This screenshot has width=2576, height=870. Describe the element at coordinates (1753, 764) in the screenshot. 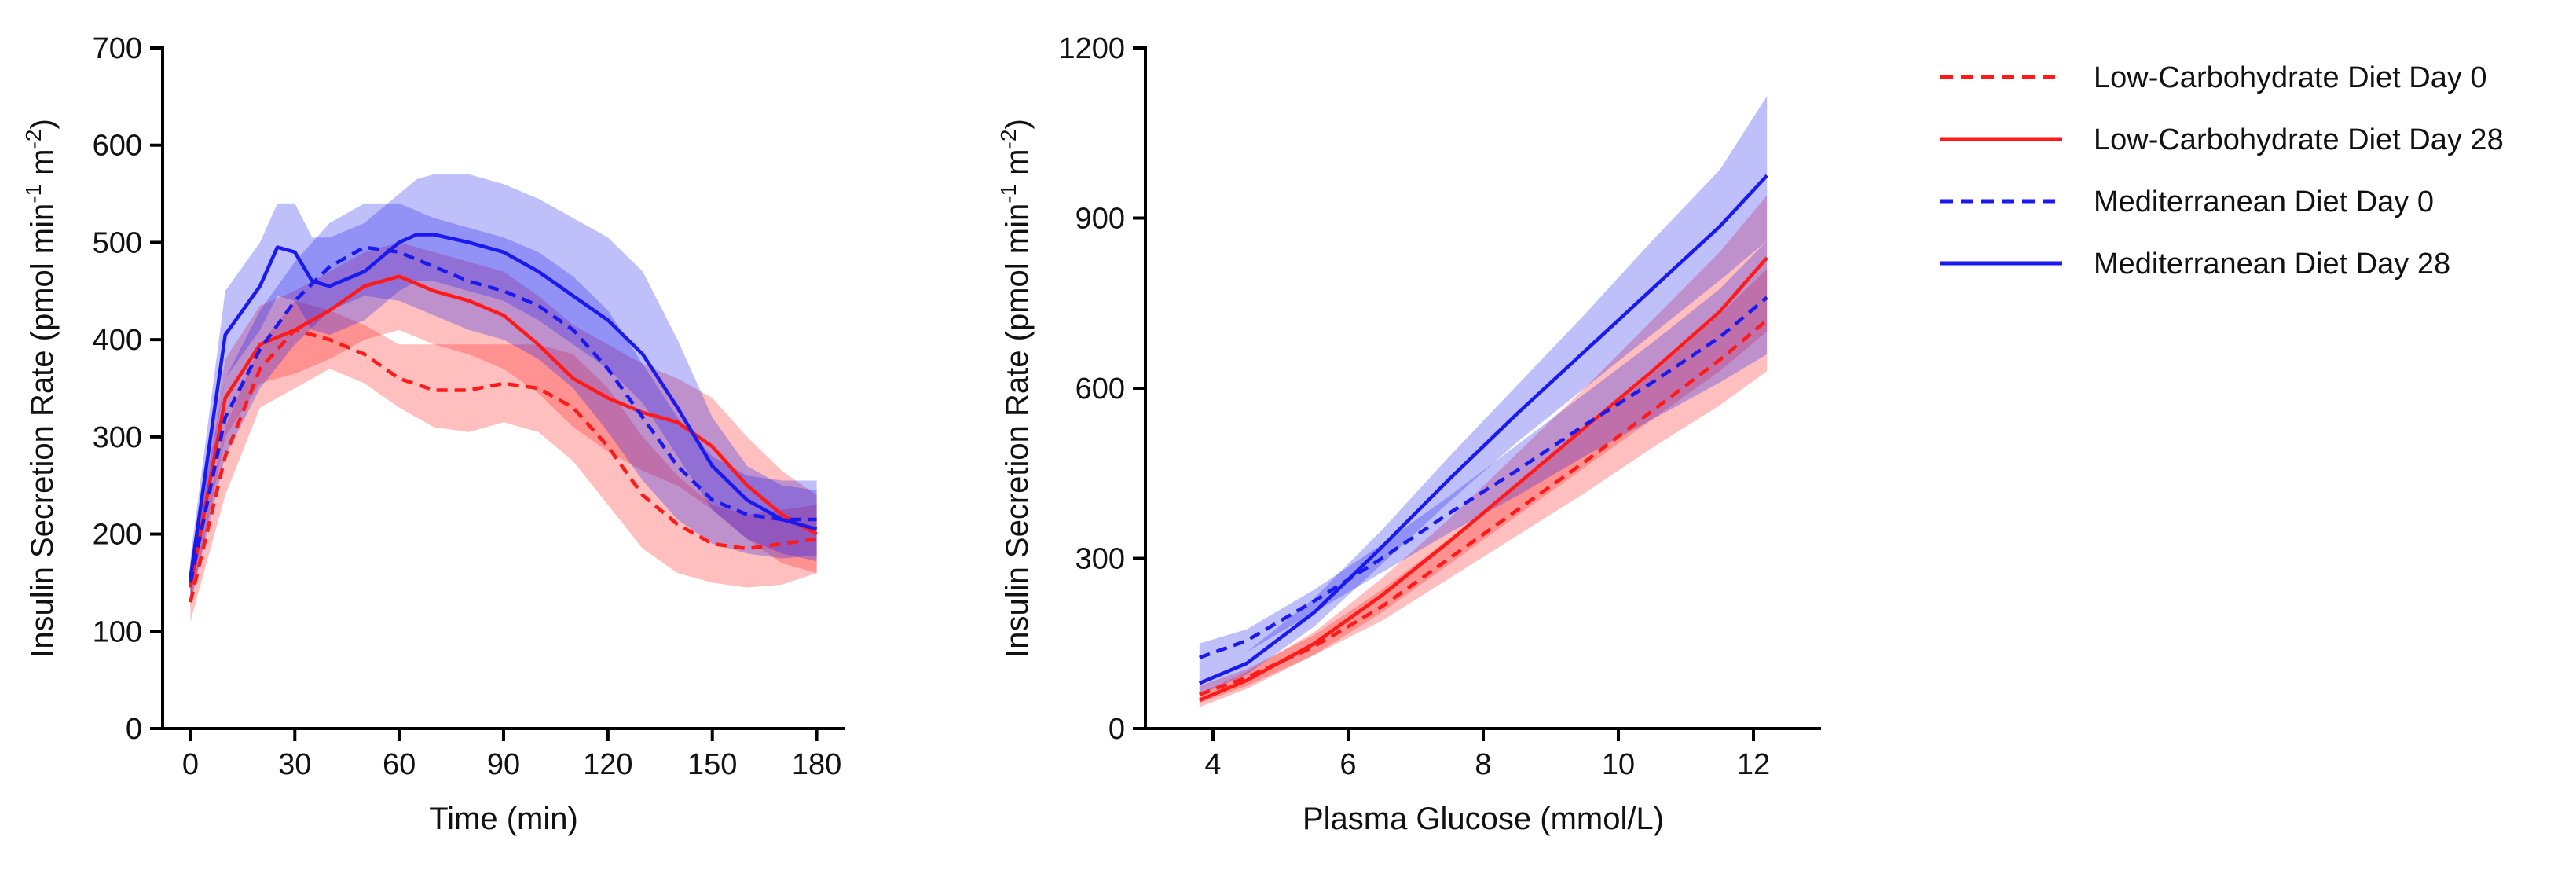

I see `right-x-tick-label: 12` at that location.